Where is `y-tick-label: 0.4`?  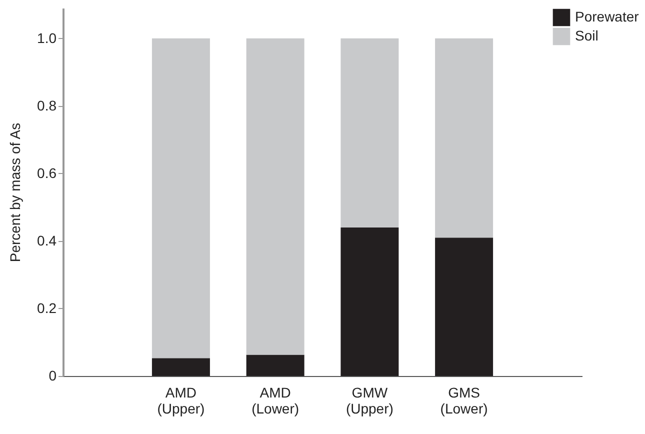
y-tick-label: 0.4 is located at coordinates (47, 240).